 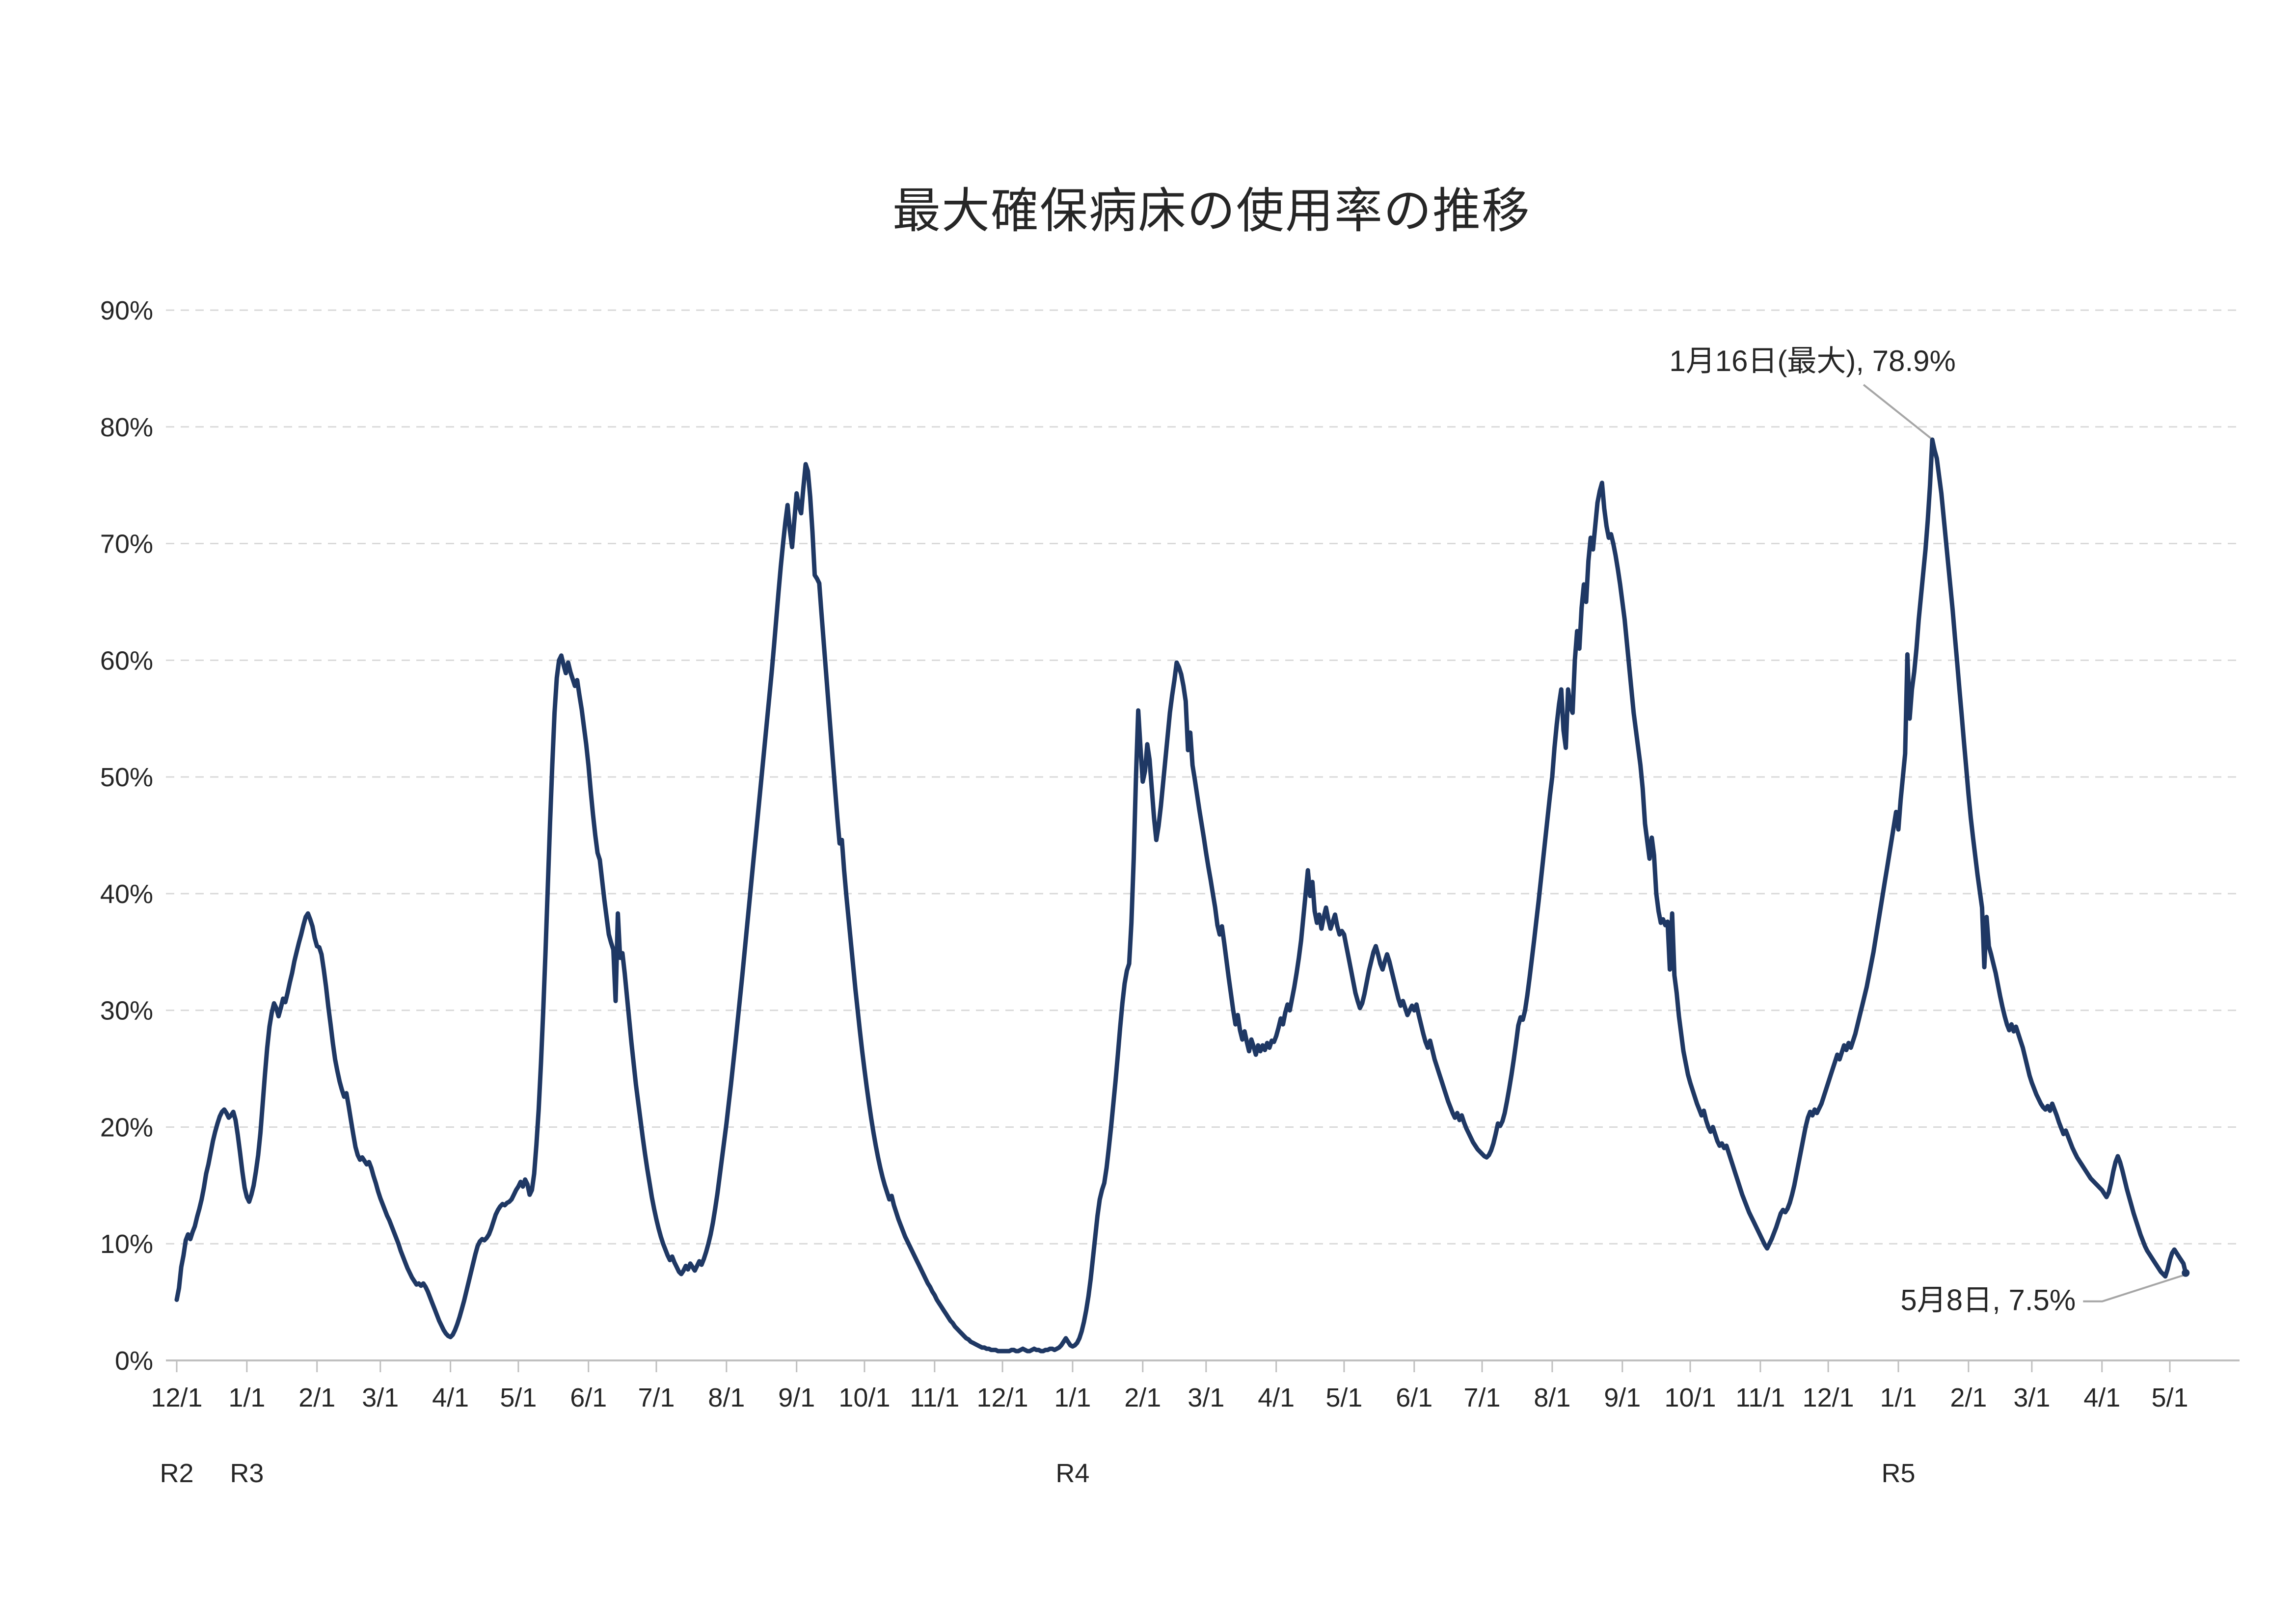 What do you see at coordinates (1276, 1397) in the screenshot?
I see `x-axis-label-16: 4/1` at bounding box center [1276, 1397].